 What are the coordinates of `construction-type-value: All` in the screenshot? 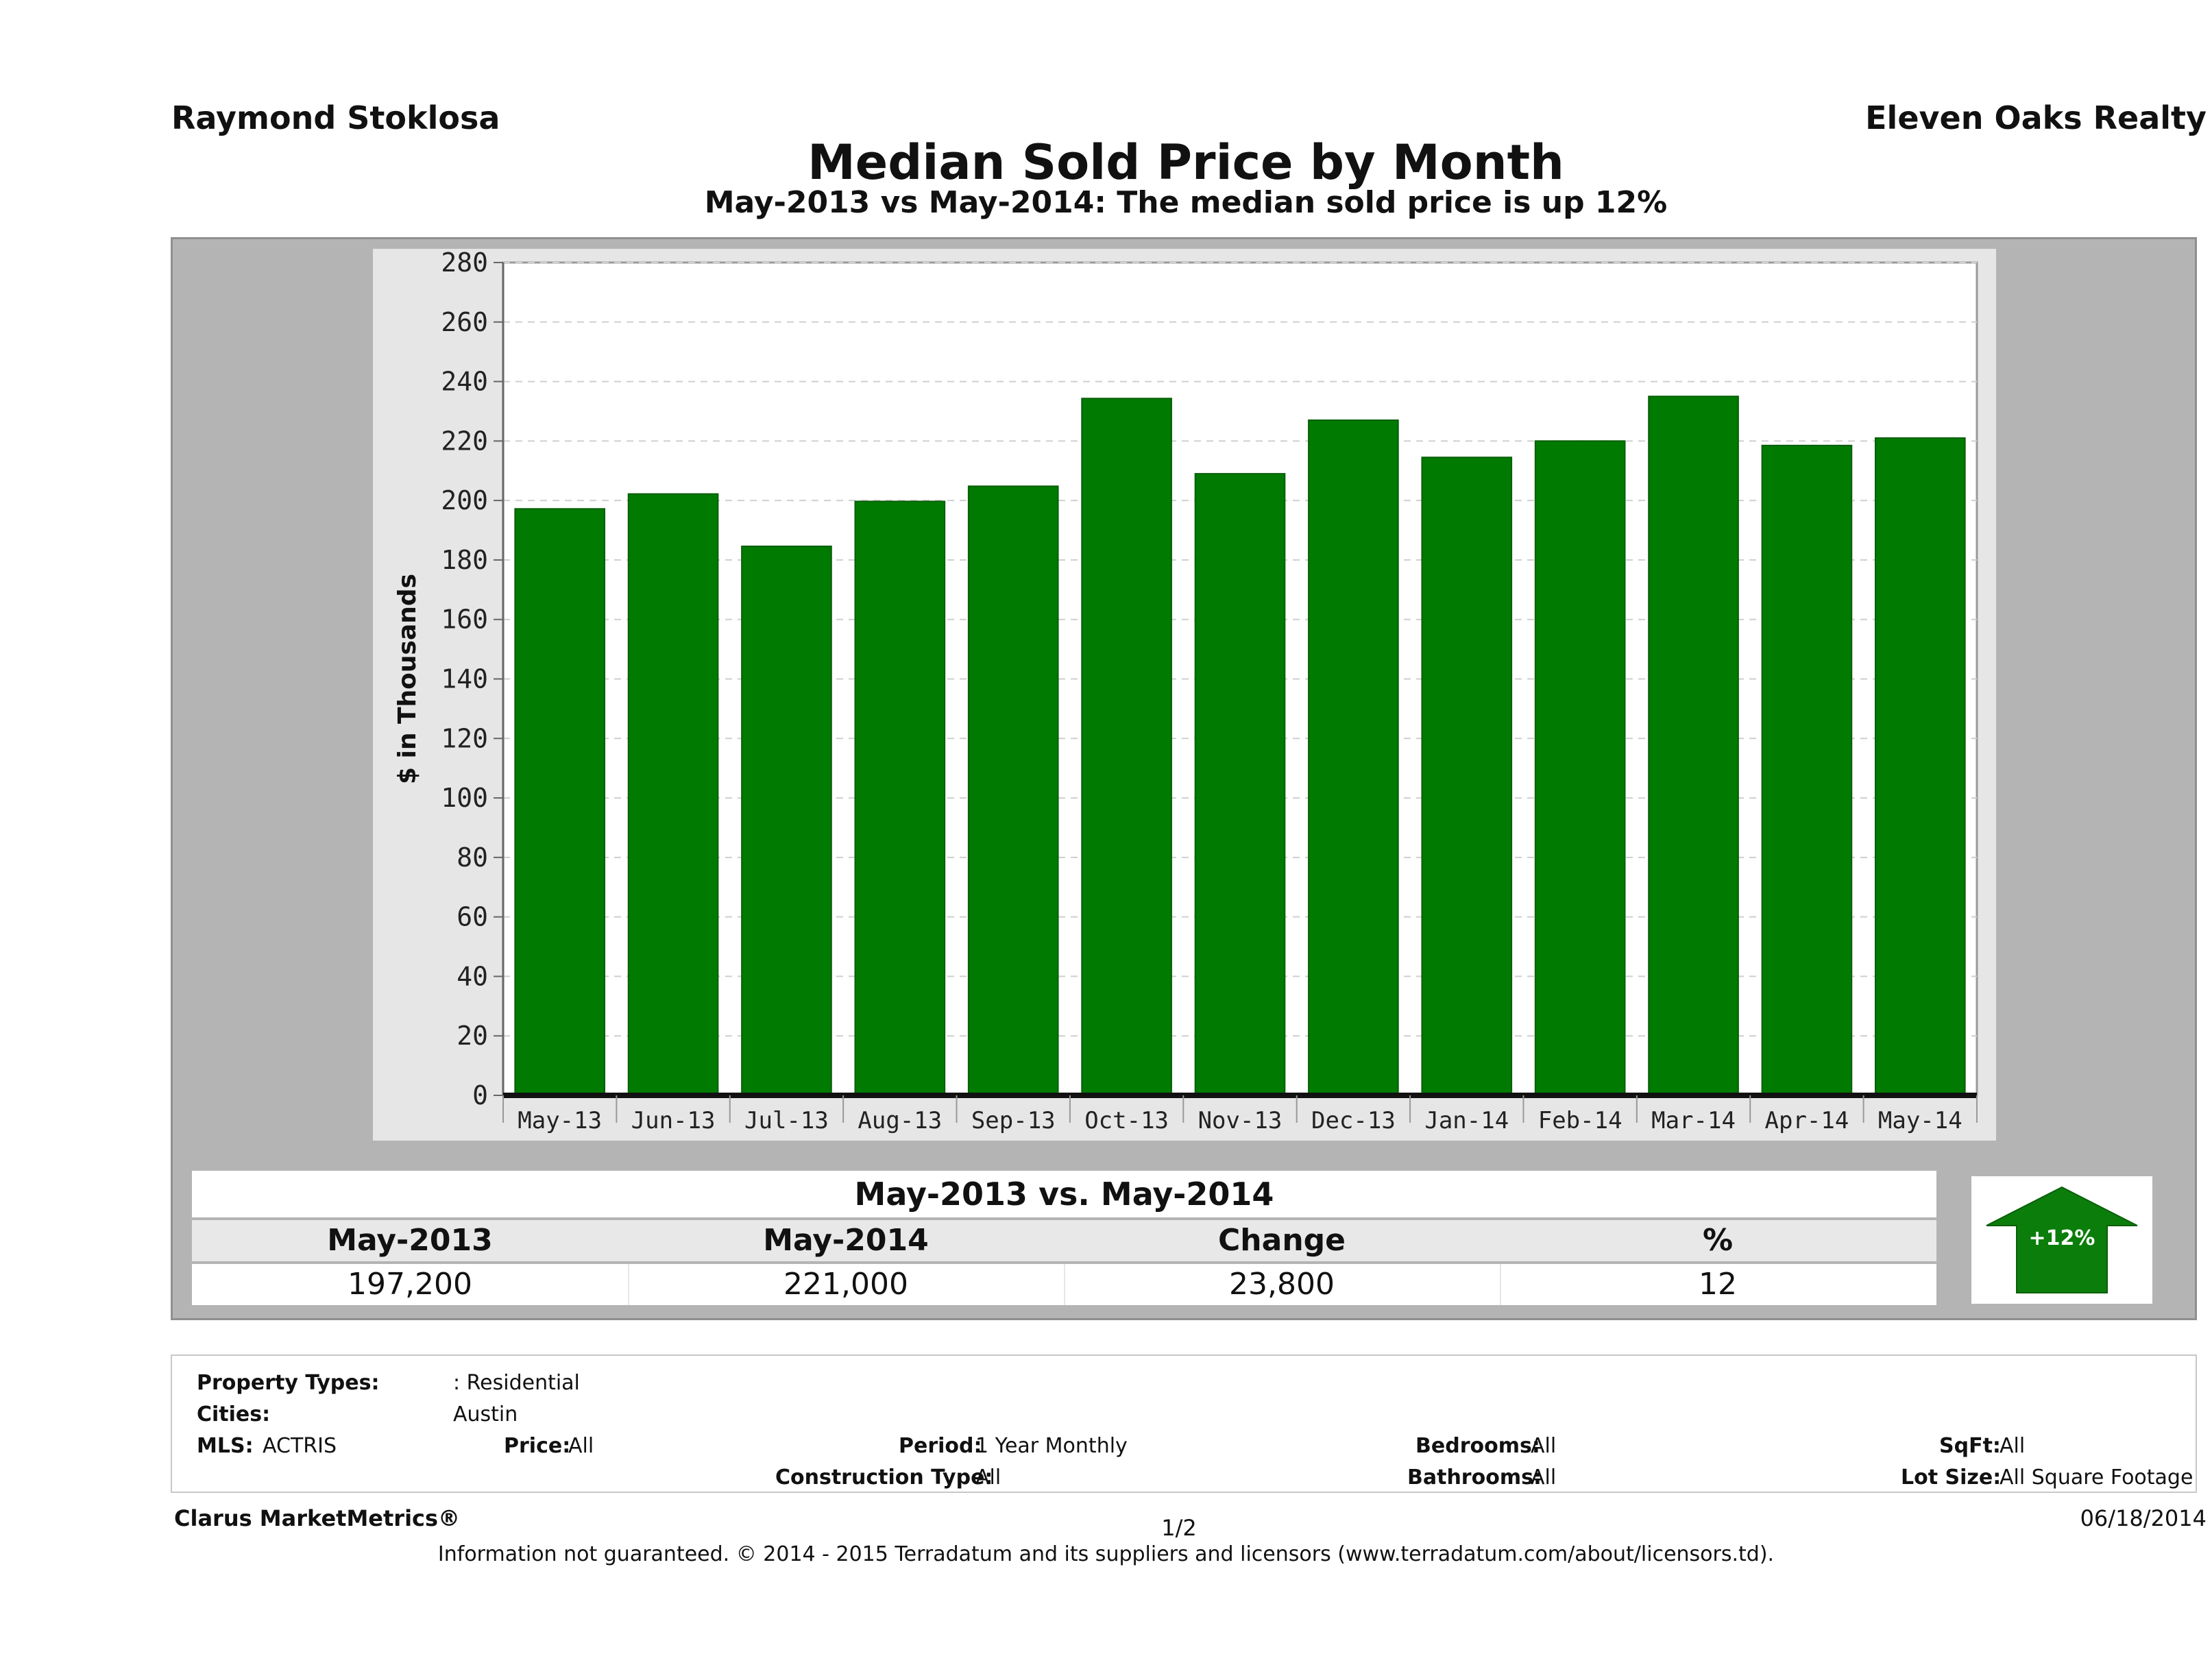 It's located at (988, 1477).